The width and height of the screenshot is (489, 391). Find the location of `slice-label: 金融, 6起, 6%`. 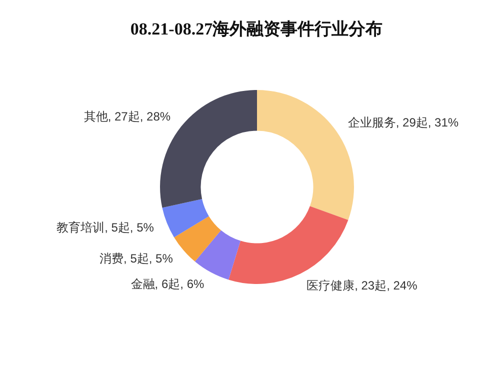

slice-label: 金融, 6起, 6% is located at coordinates (167, 283).